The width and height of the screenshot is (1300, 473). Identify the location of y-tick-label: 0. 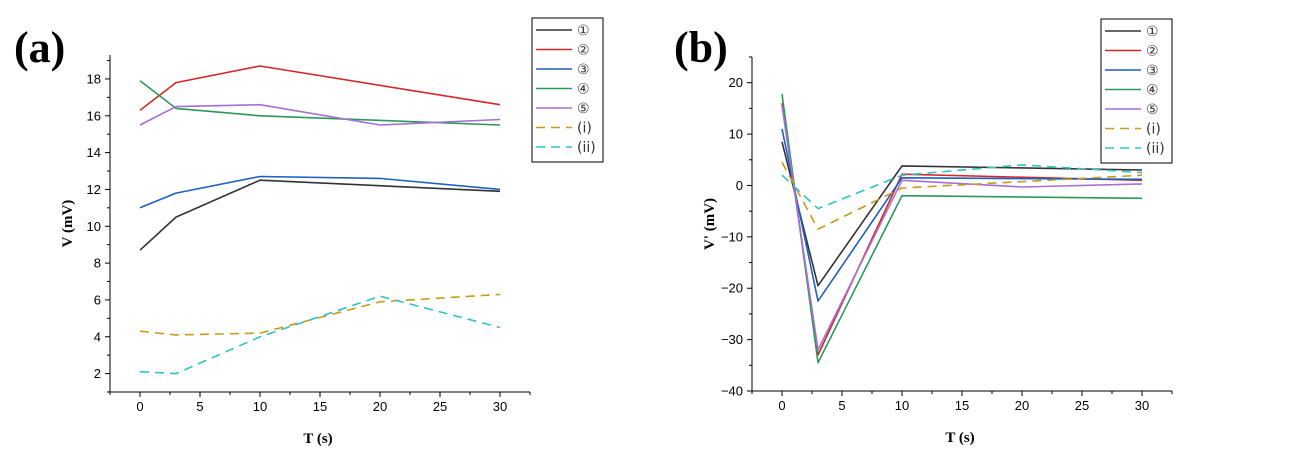
(739, 185).